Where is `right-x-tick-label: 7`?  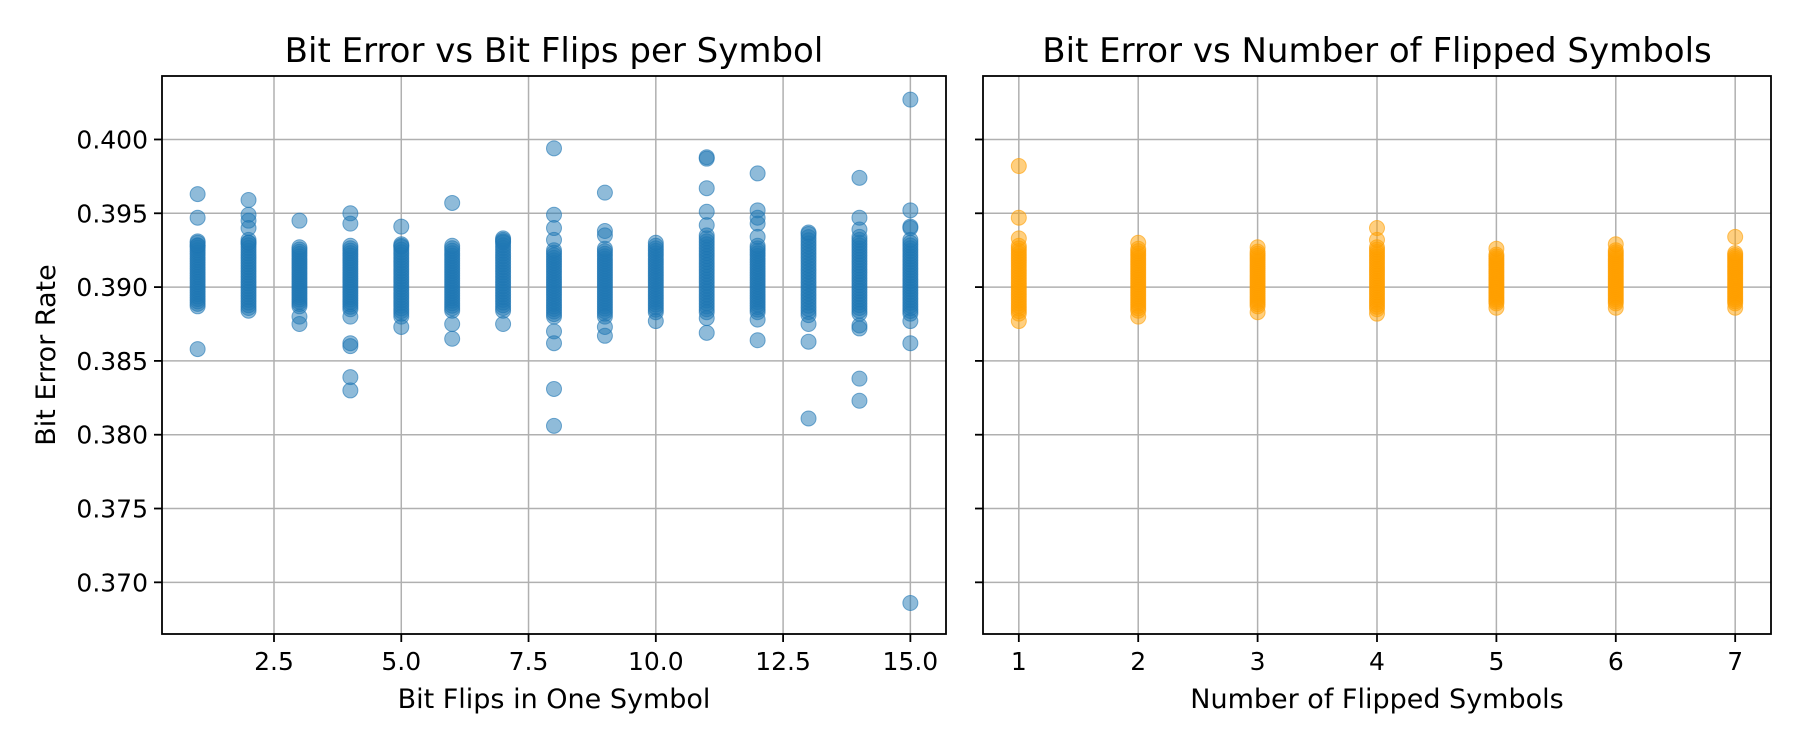
right-x-tick-label: 7 is located at coordinates (1735, 661).